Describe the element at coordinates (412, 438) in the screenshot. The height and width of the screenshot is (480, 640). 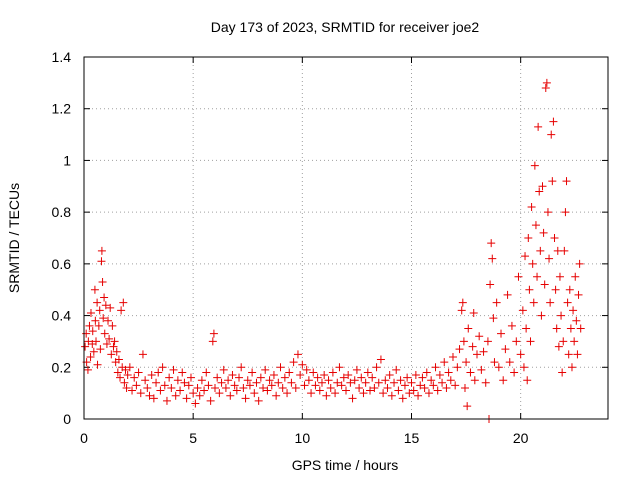
I see `x-tick-label: 15` at that location.